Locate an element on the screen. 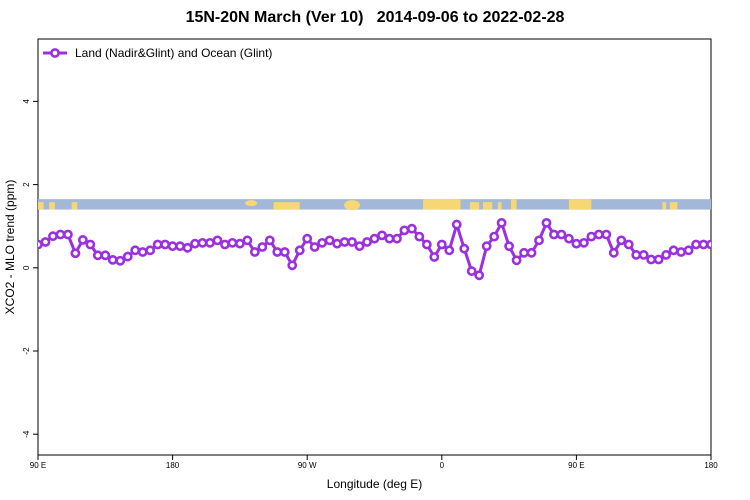 The width and height of the screenshot is (750, 500). y-tick-label: 2 is located at coordinates (26, 184).